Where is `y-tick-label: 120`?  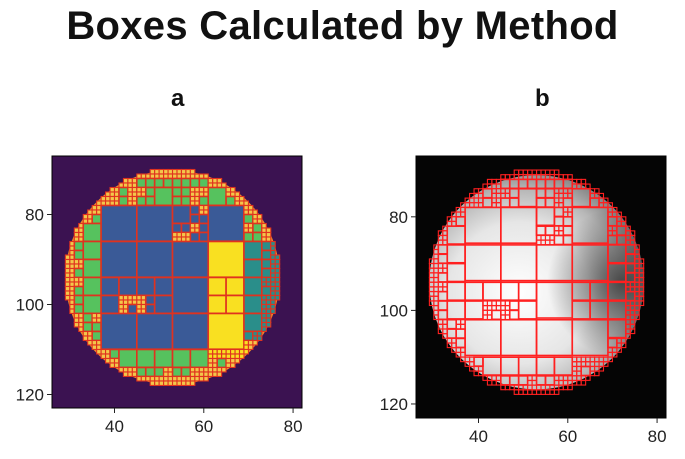 y-tick-label: 120 is located at coordinates (30, 395).